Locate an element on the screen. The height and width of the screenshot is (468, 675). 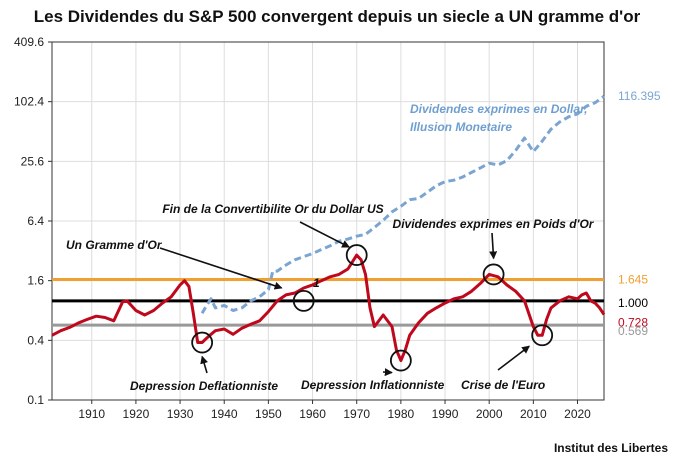
end-labels: 1.645 1.000 0.569 116.395 0.728 is located at coordinates (639, 213).